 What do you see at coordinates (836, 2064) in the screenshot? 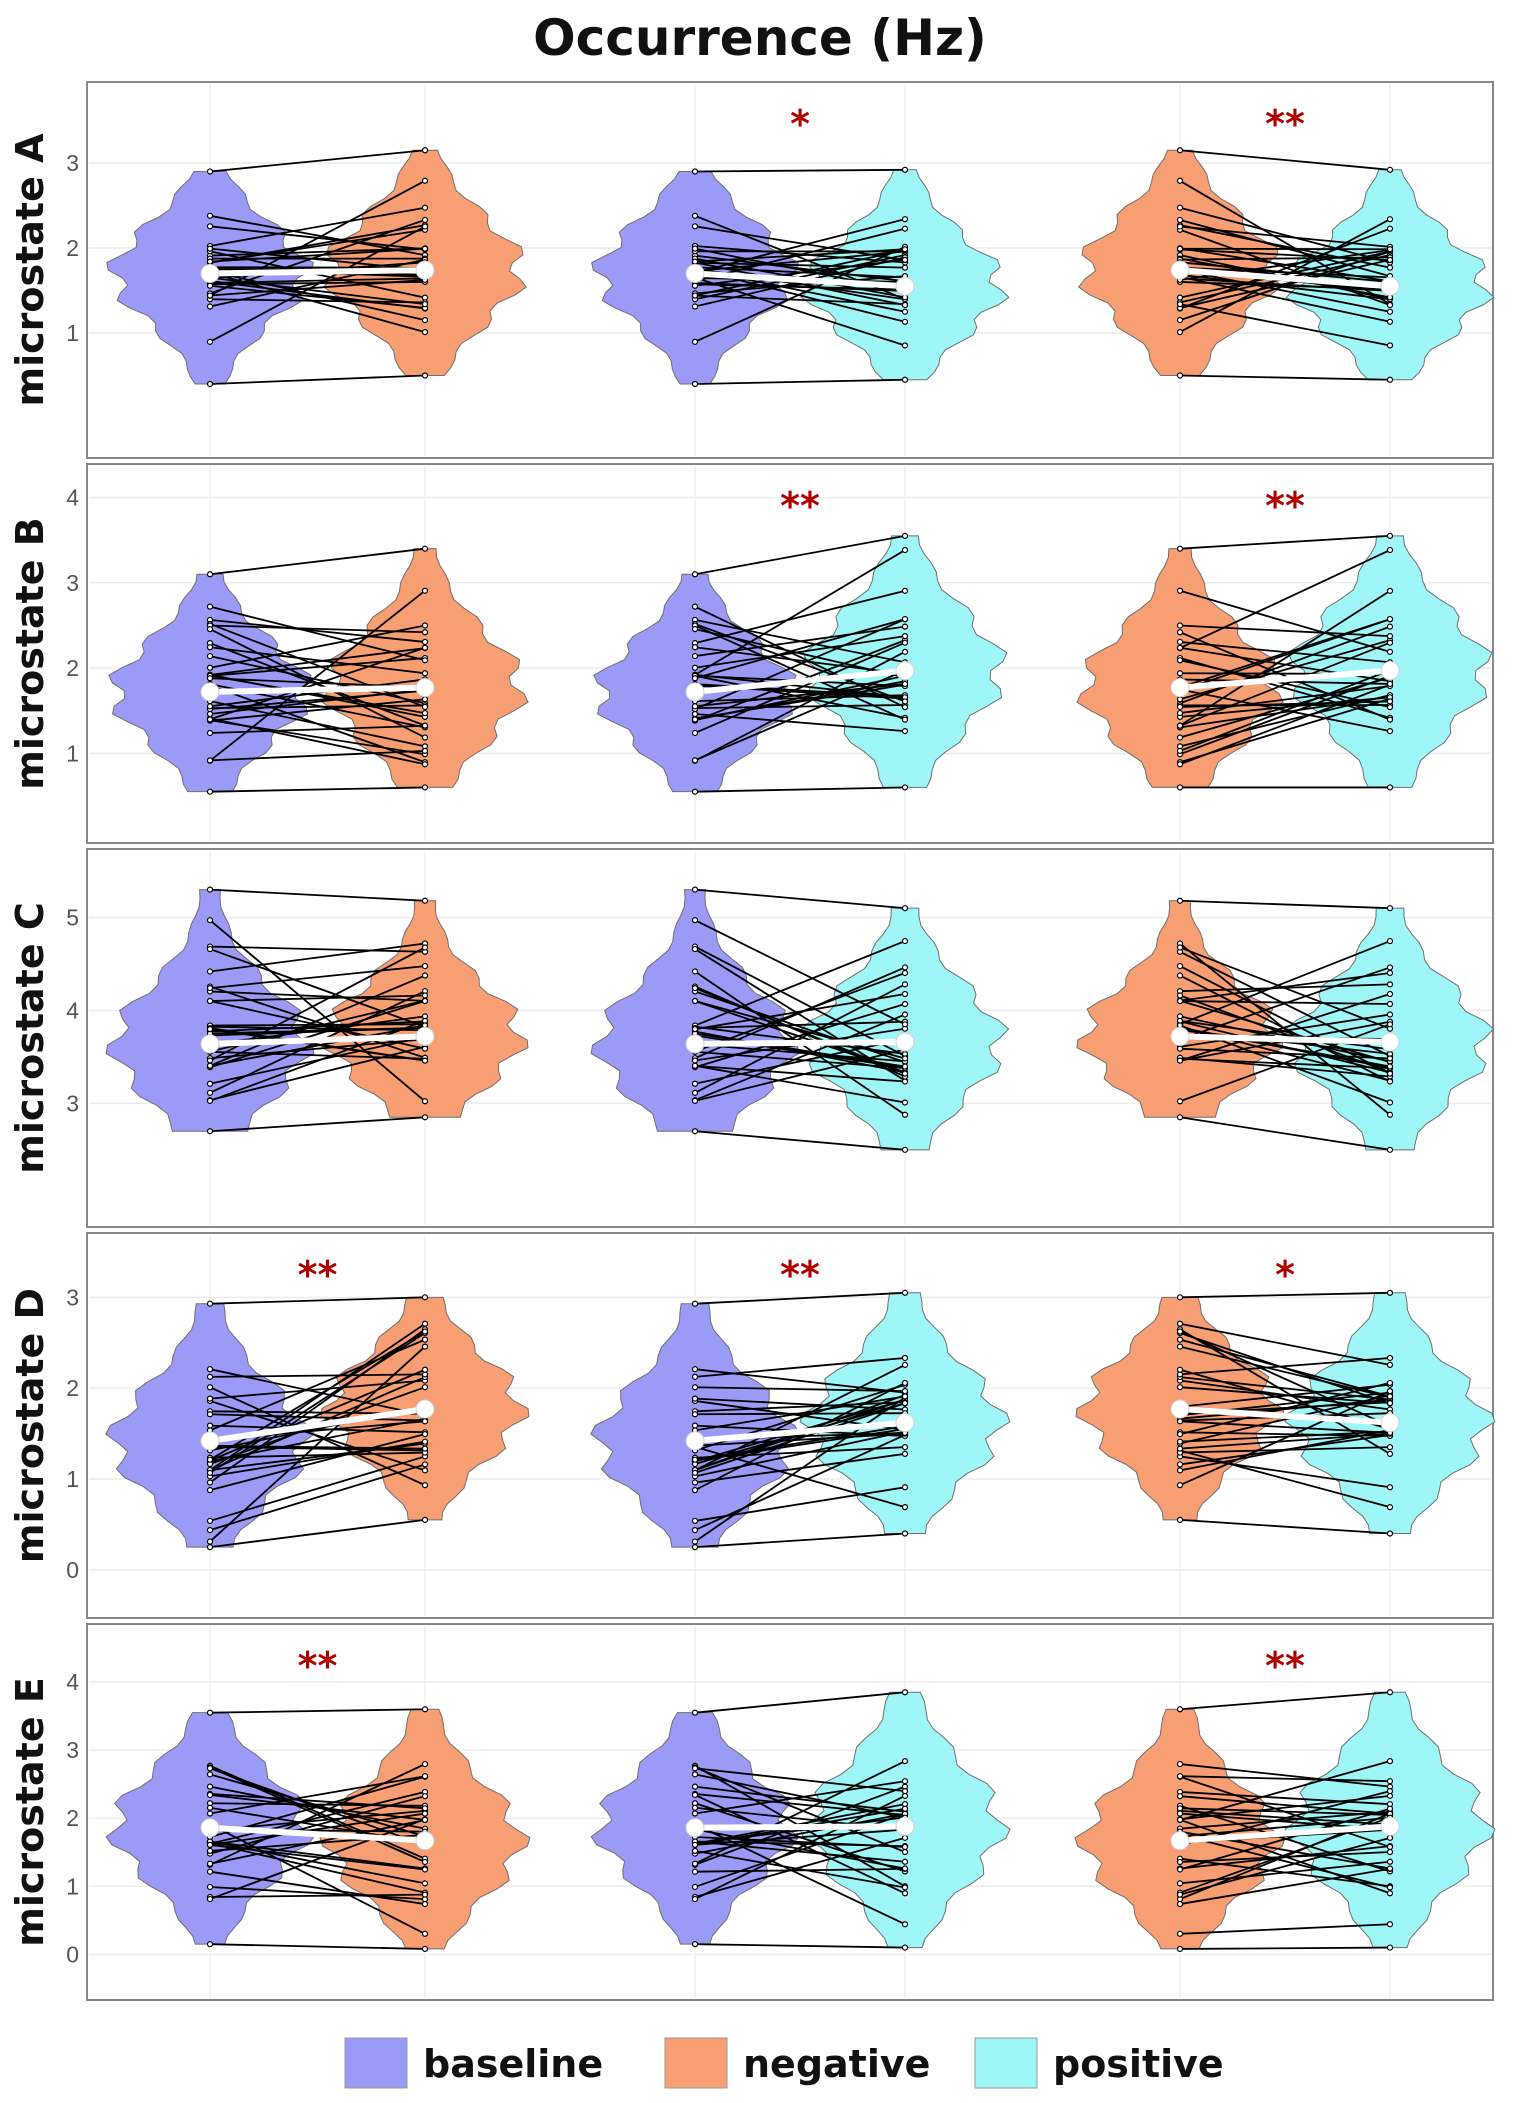
I see `legend-label: negative` at bounding box center [836, 2064].